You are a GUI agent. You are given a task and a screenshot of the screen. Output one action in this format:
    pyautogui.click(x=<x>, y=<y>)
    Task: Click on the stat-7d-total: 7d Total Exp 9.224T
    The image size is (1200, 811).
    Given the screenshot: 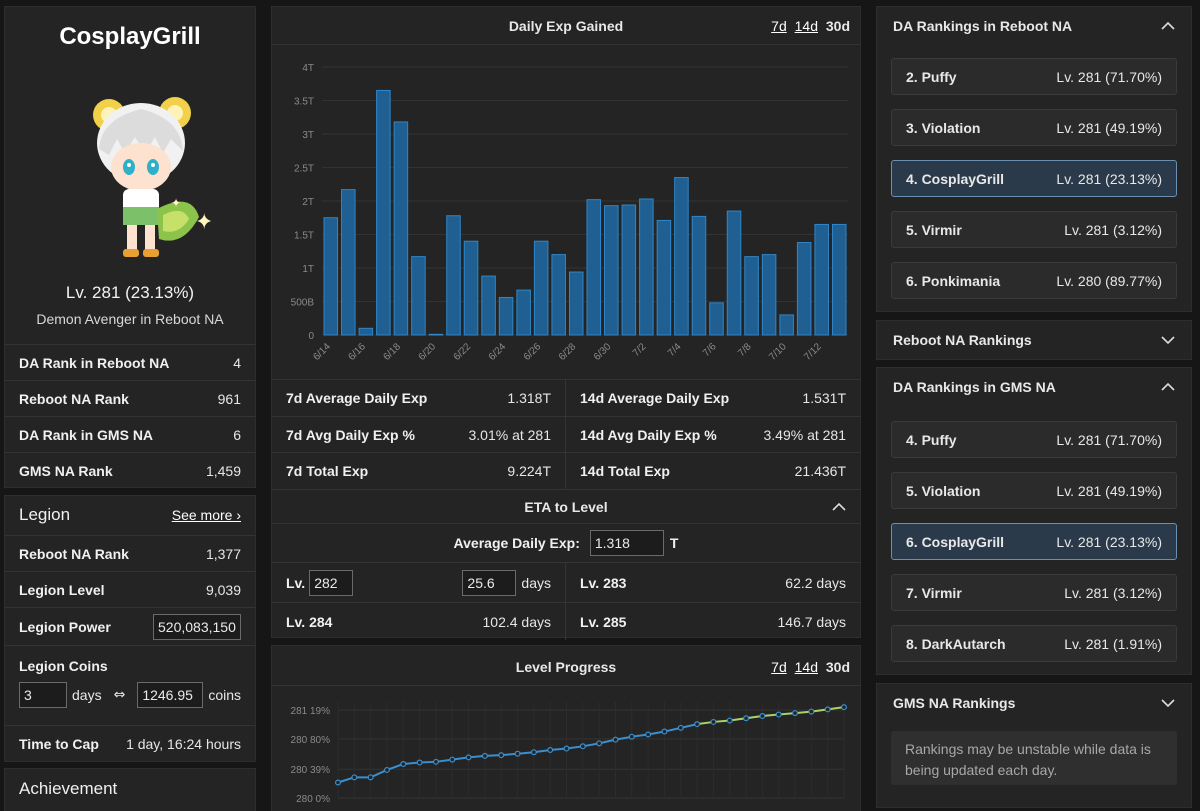 What is the action you would take?
    pyautogui.click(x=419, y=470)
    